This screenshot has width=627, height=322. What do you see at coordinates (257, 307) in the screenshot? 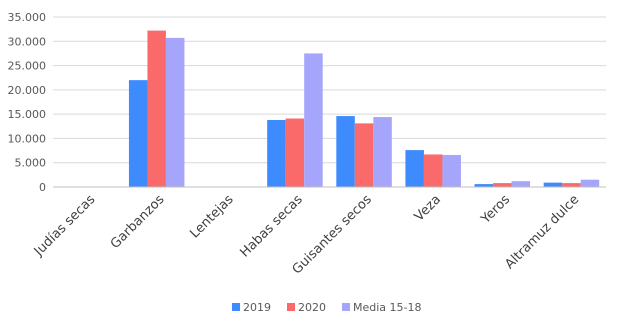
I see `legend-label: 2019` at bounding box center [257, 307].